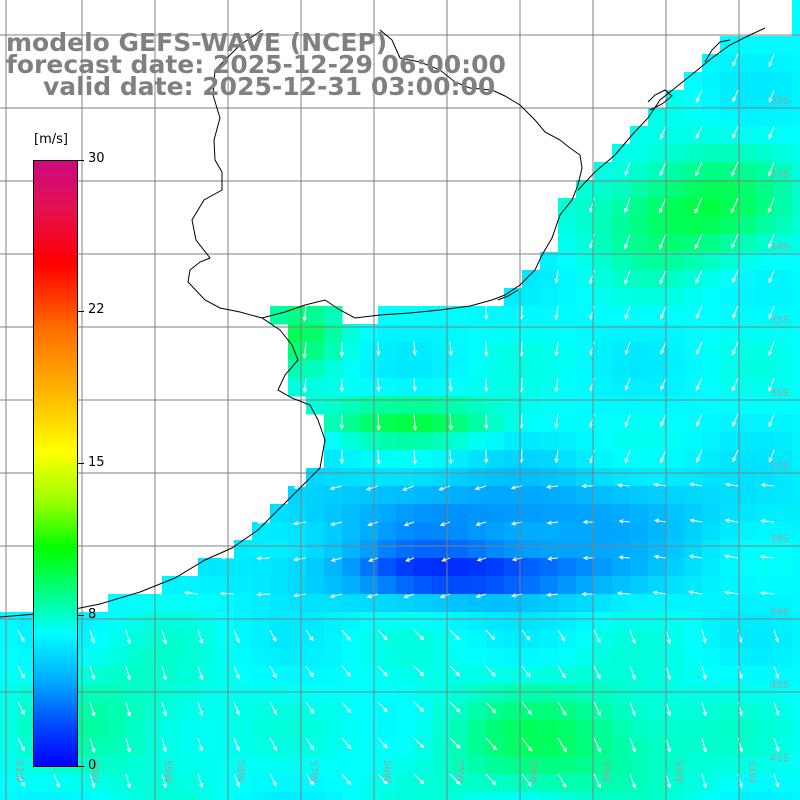 The width and height of the screenshot is (800, 800). Describe the element at coordinates (779, 612) in the screenshot. I see `latitude-label: 39S` at that location.